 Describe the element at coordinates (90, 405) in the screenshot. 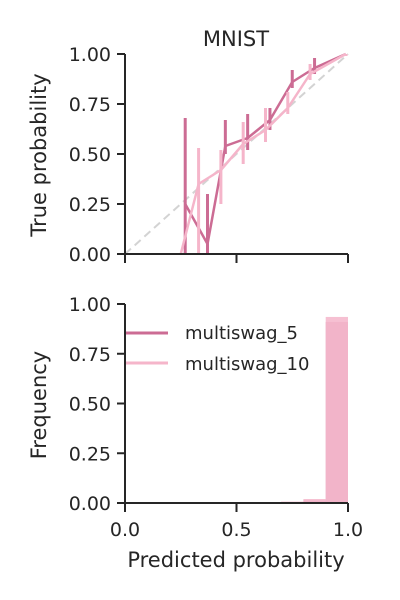

I see `bottom-y-tick-label: 0.50` at that location.